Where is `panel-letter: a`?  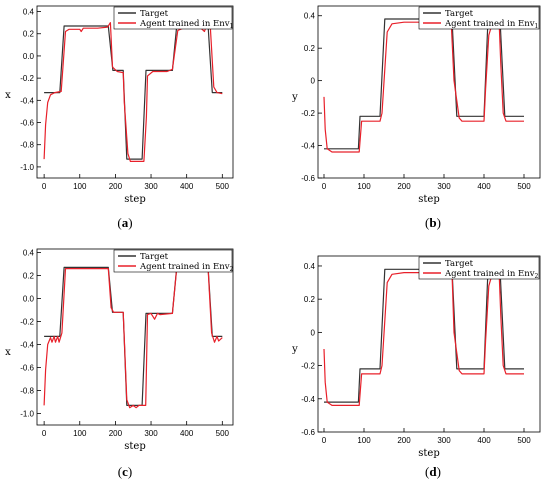
panel-letter: a is located at coordinates (125, 222).